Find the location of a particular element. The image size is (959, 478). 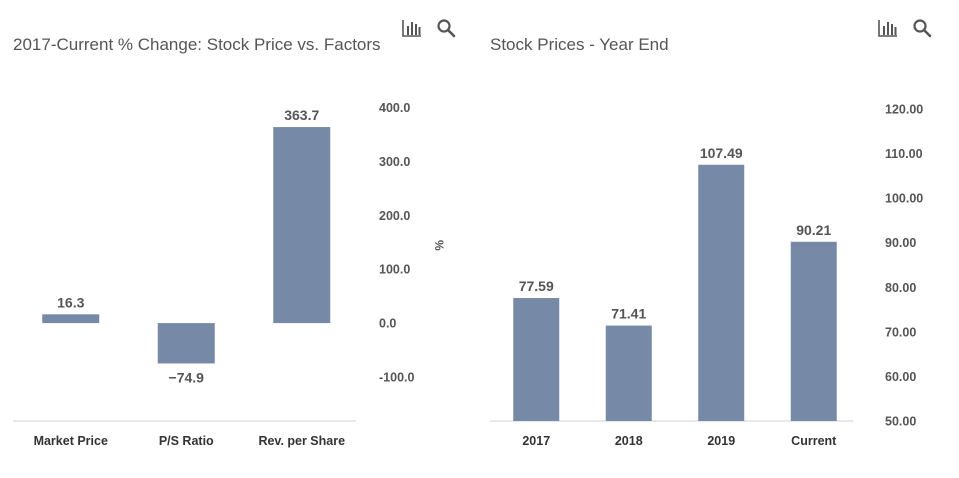

y-tick-label: 80.00 is located at coordinates (900, 288).